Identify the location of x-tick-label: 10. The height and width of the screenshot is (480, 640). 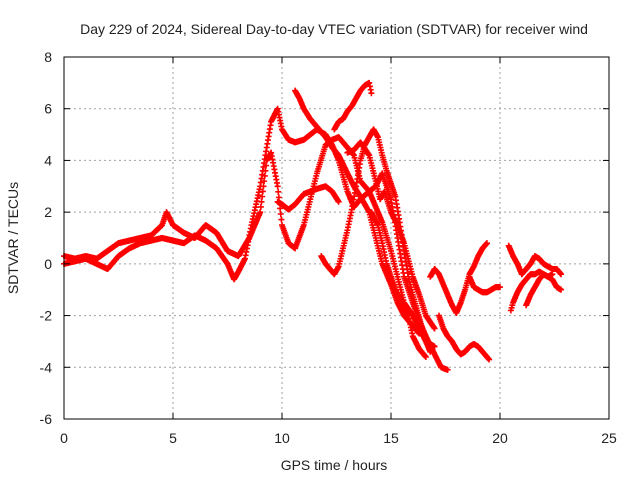
(282, 438).